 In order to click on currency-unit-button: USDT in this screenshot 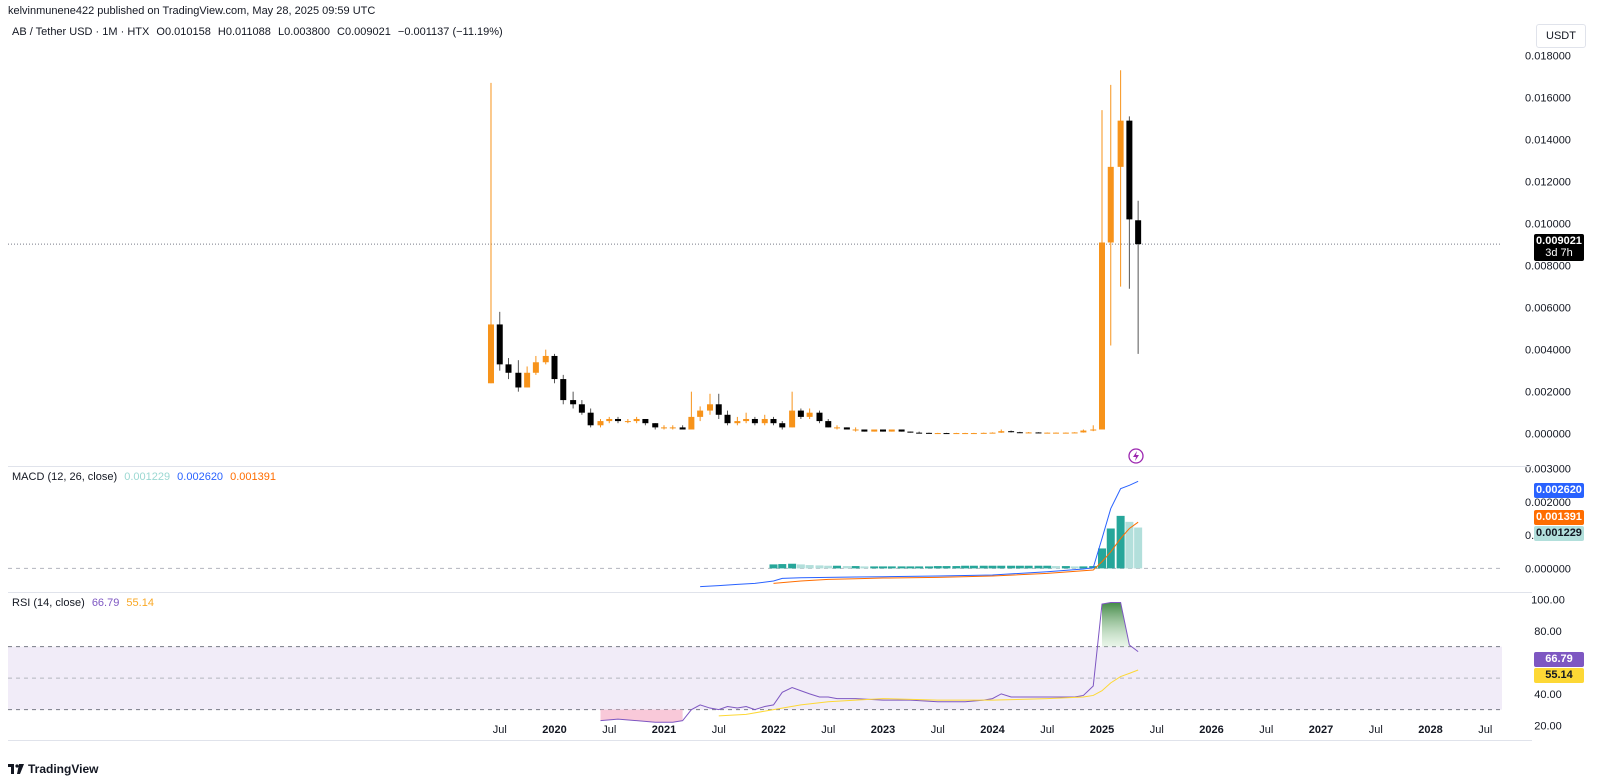, I will do `click(1561, 36)`.